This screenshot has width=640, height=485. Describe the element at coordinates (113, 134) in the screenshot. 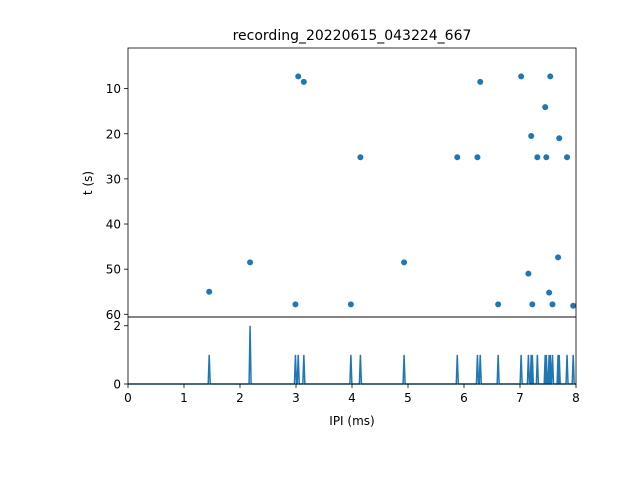

I see `y-tick-label: 20` at that location.